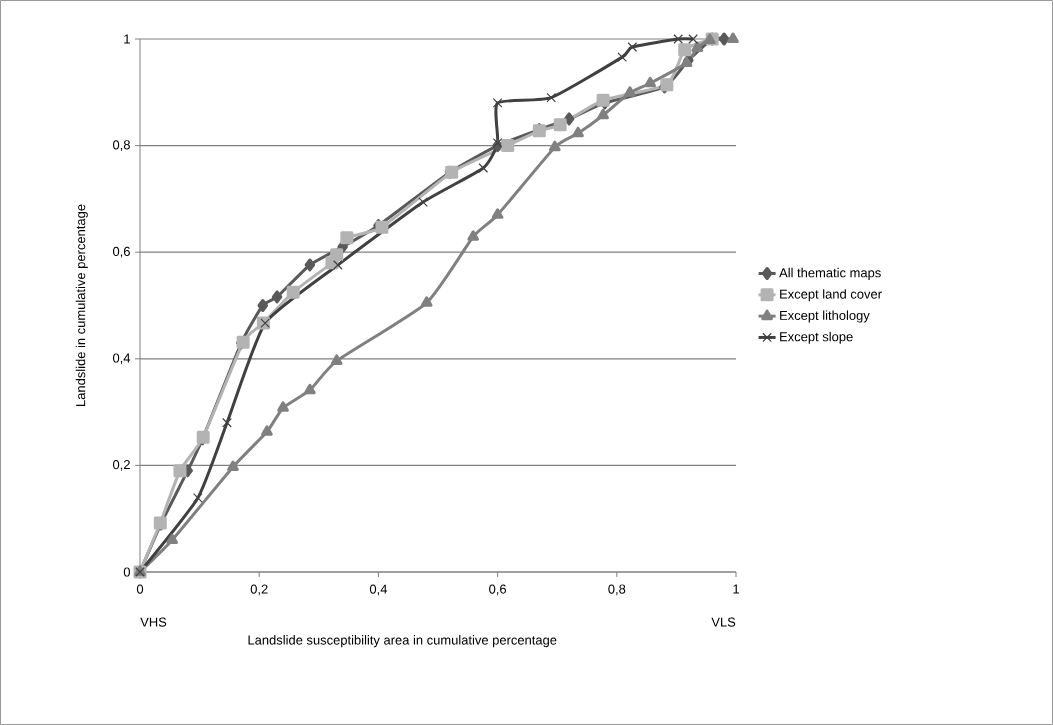  I want to click on y-tick-label: 0,4, so click(121, 359).